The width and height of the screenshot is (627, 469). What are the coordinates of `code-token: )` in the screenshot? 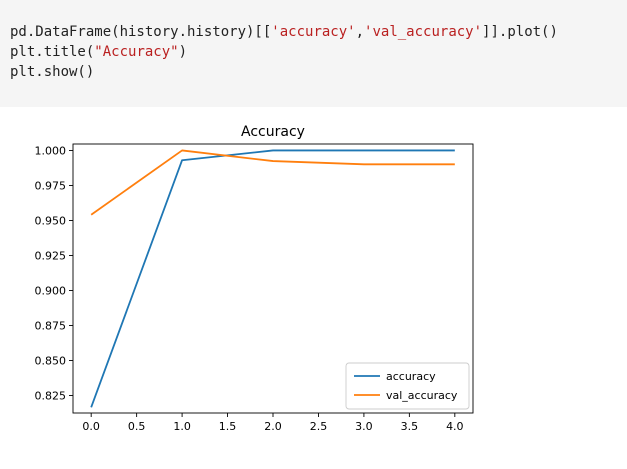 It's located at (183, 52).